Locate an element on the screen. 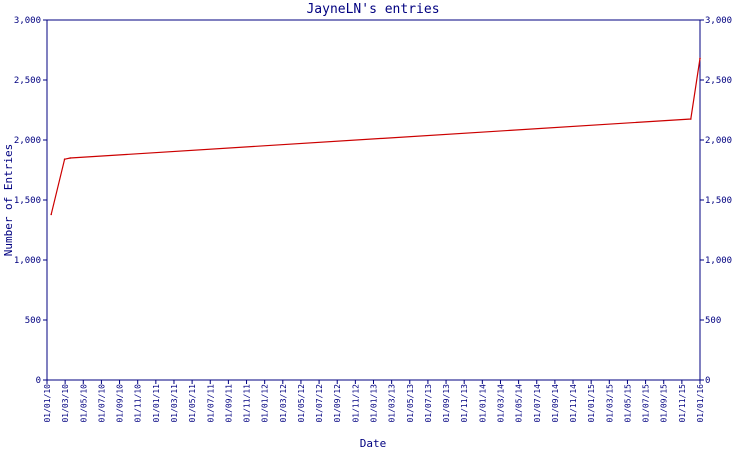  y-tick-label-right: 500 is located at coordinates (713, 321).